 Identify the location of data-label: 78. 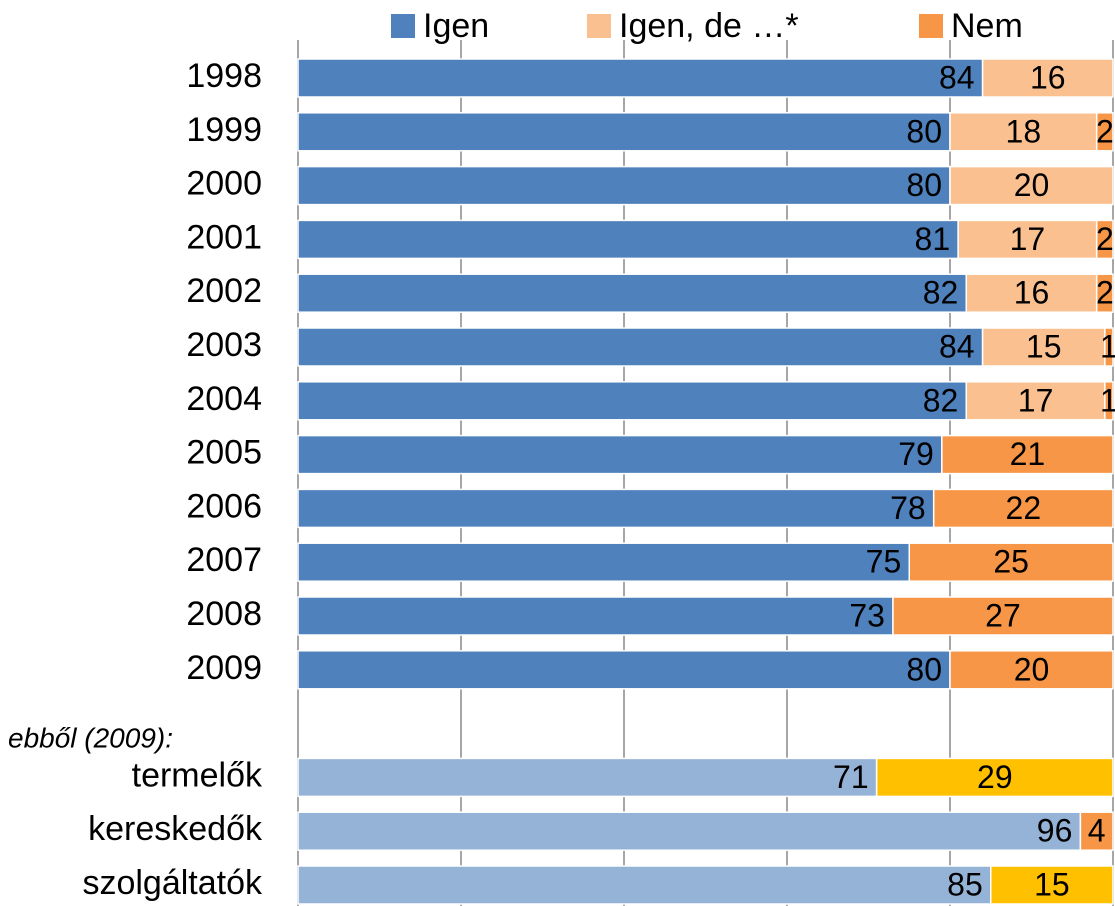
(908, 508).